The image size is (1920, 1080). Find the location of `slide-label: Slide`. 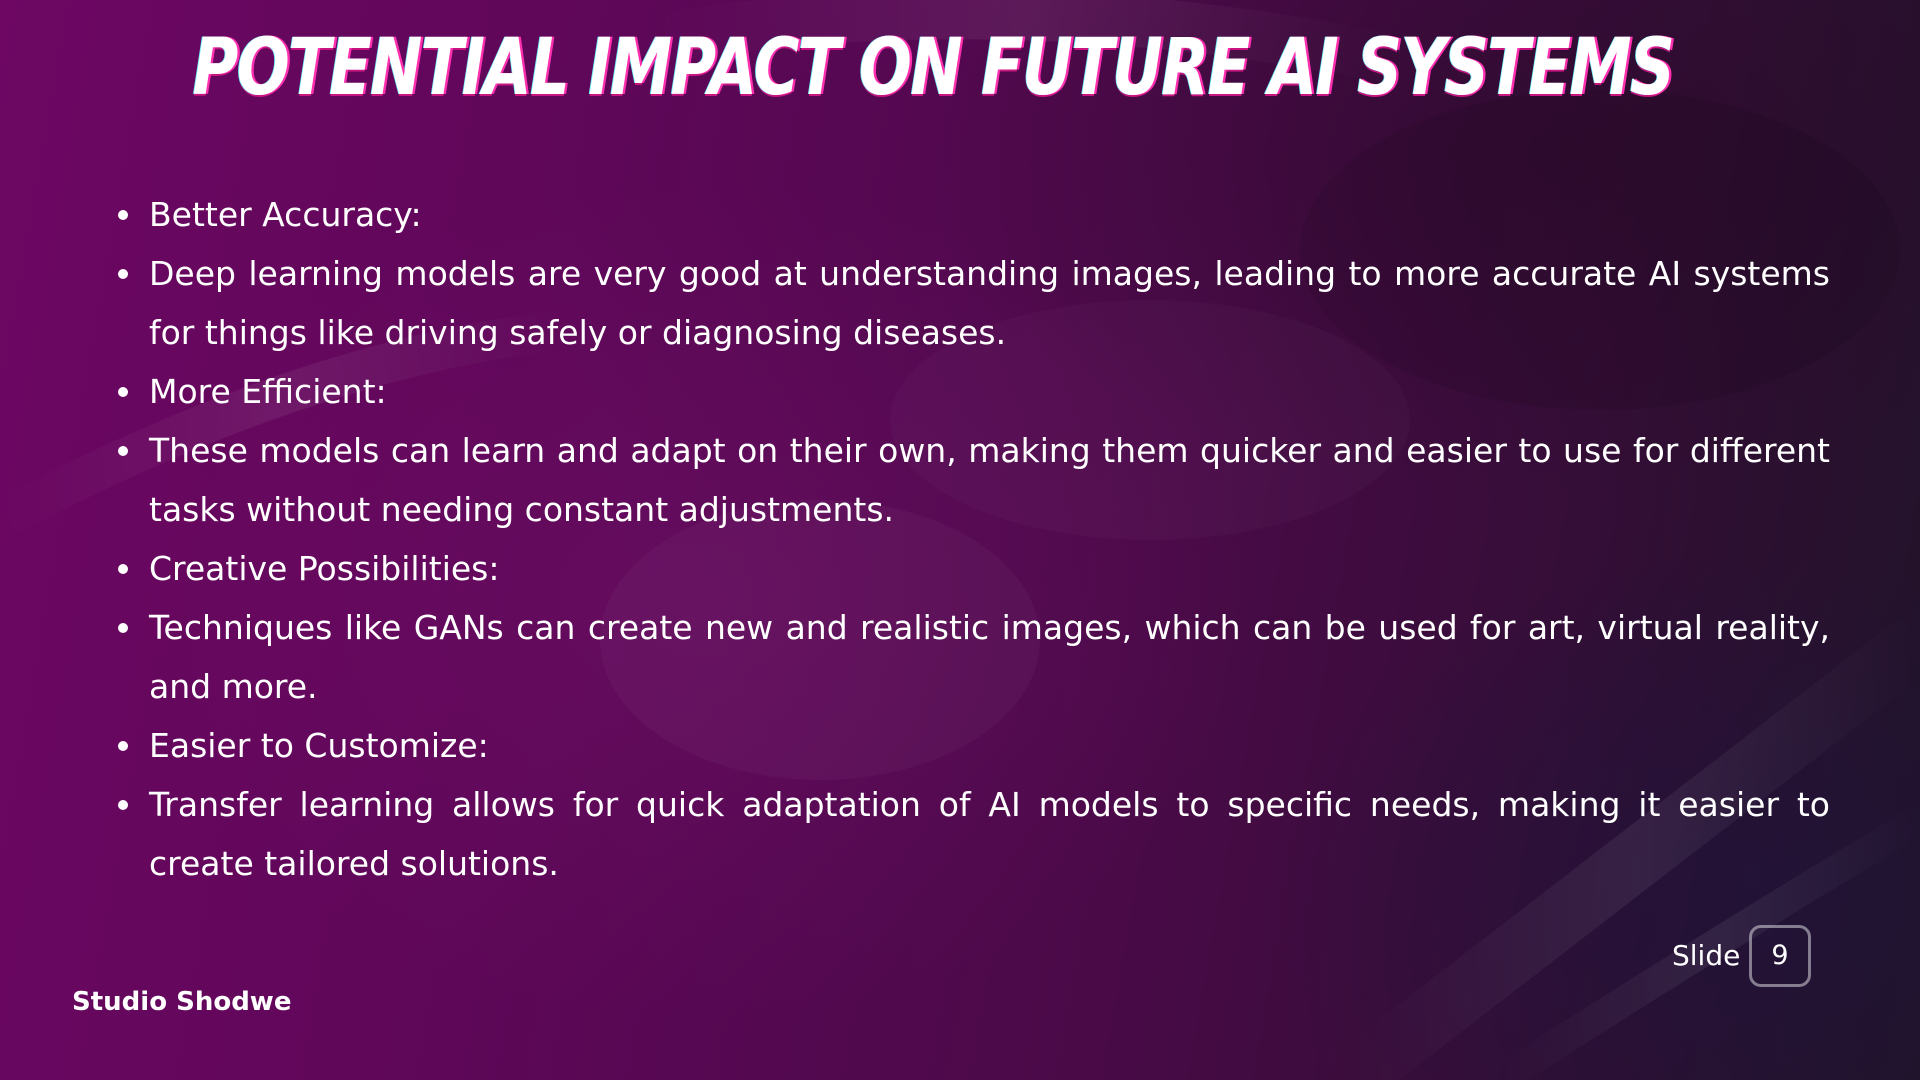

slide-label: Slide is located at coordinates (1706, 955).